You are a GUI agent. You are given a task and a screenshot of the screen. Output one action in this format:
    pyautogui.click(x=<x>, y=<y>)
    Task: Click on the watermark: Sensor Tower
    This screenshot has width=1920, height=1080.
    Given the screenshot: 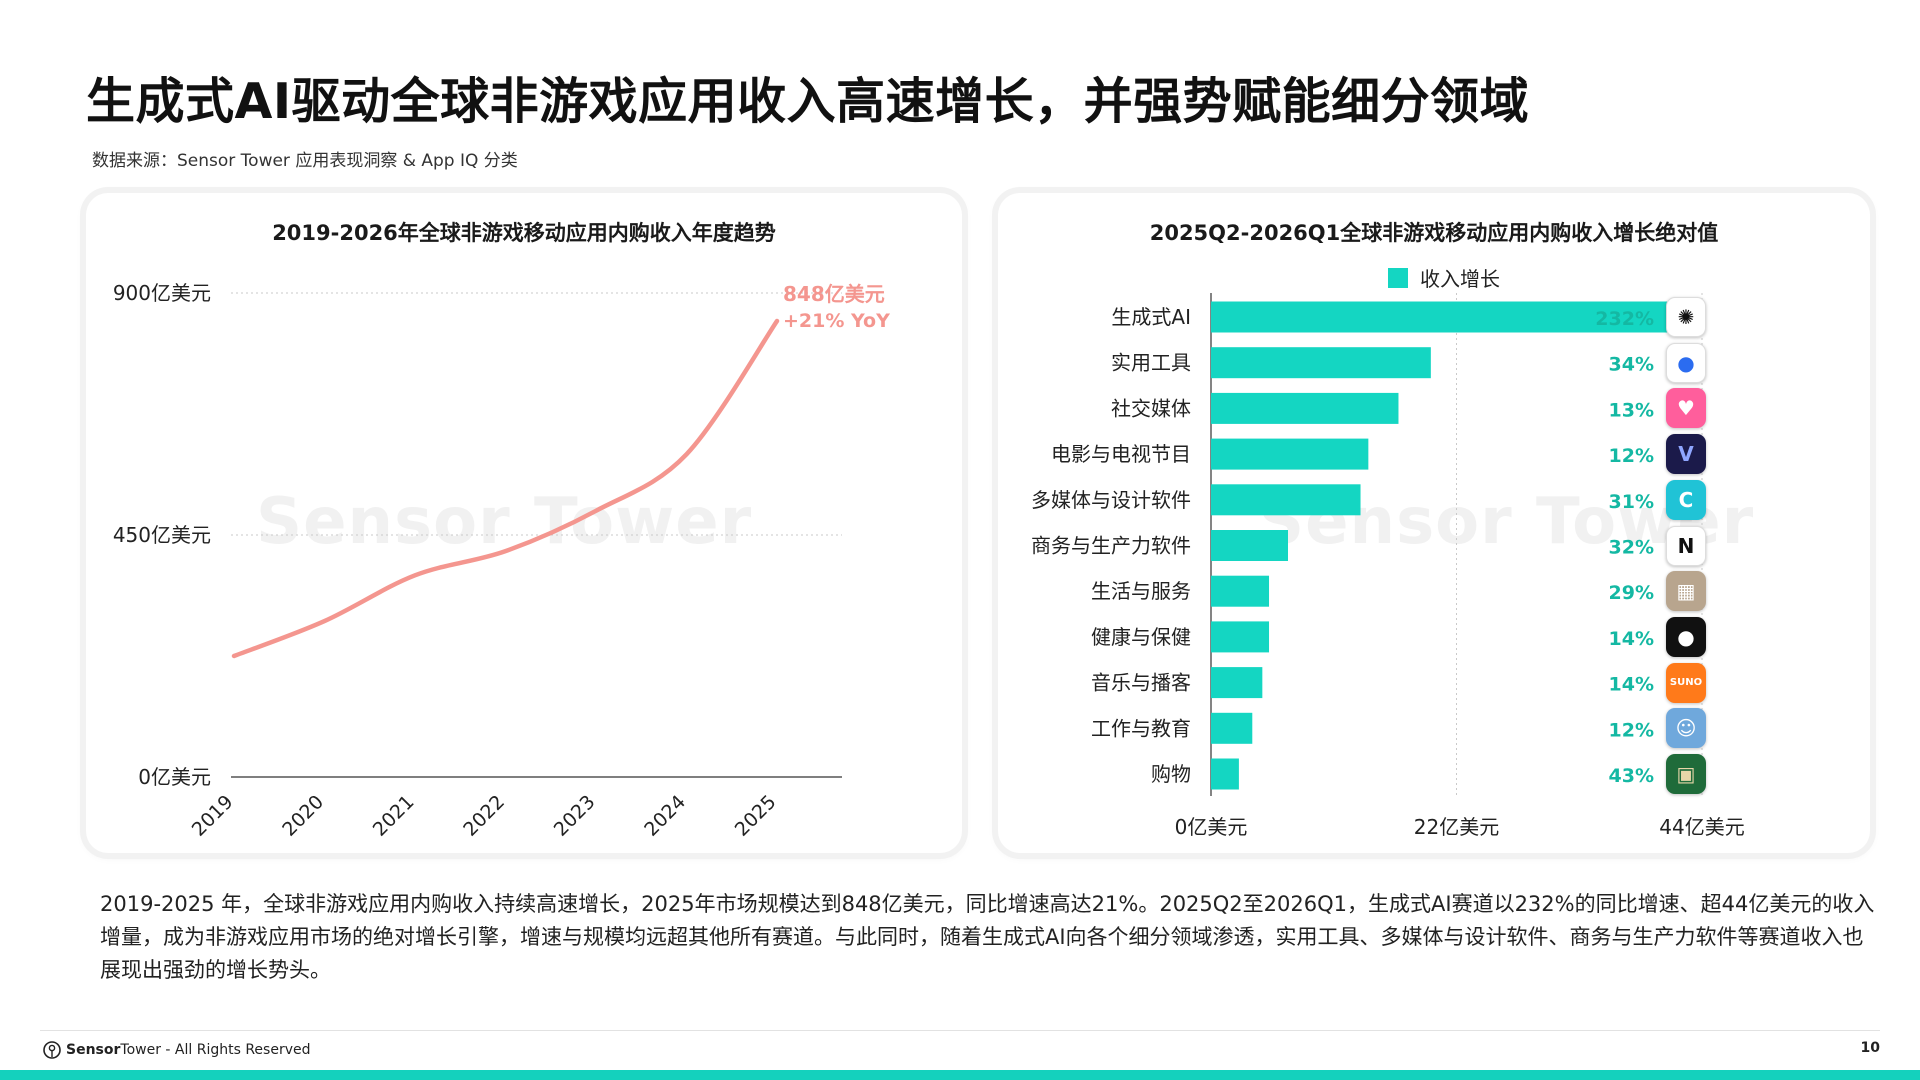 What is the action you would take?
    pyautogui.click(x=504, y=522)
    